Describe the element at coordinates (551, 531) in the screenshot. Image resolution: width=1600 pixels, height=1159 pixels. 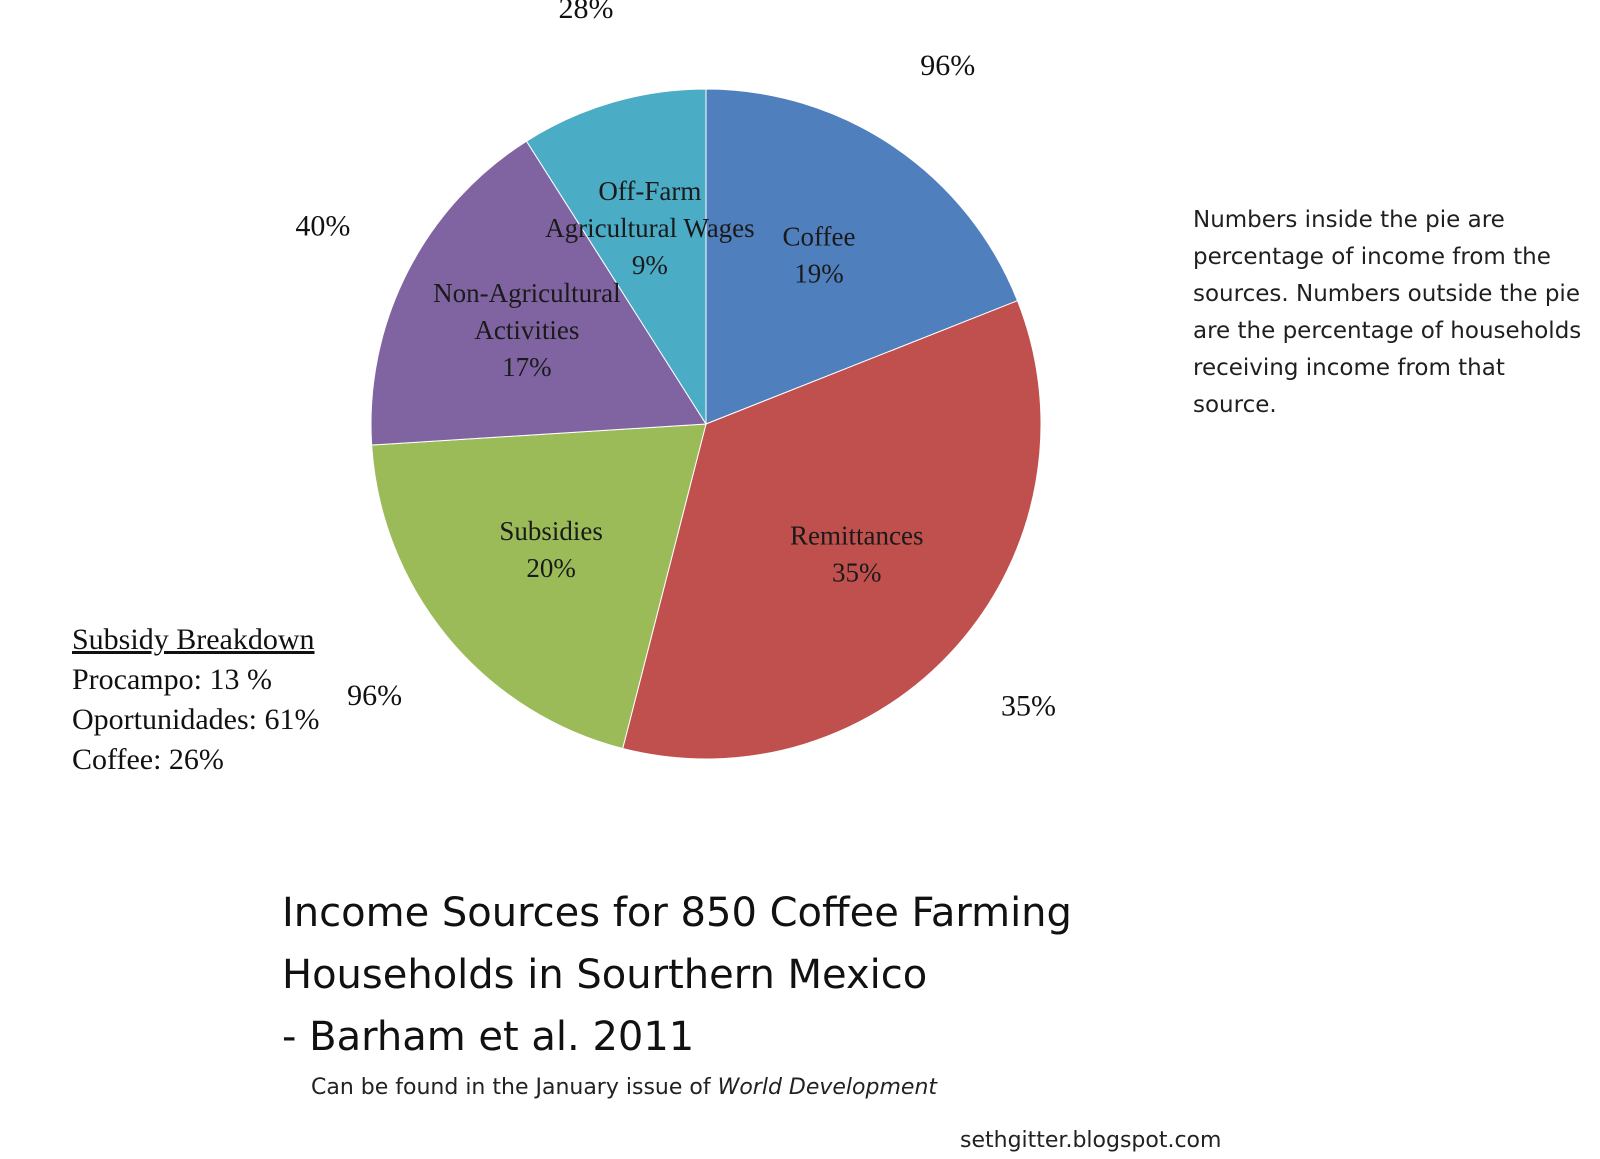
I see `slice-label-subsidies: Subsidies` at that location.